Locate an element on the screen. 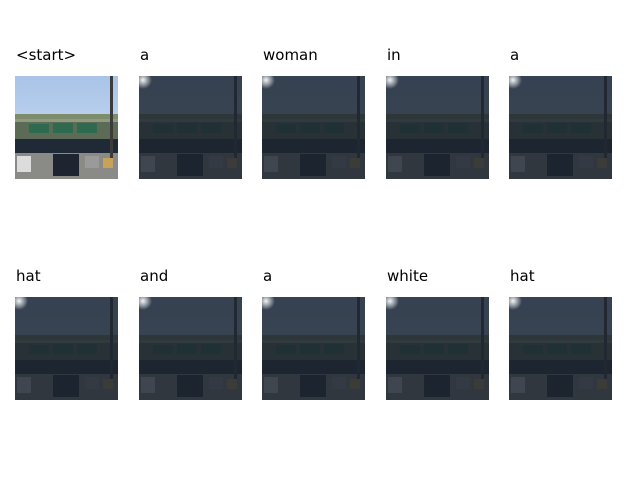 The image size is (640, 480). caption-word: woman is located at coordinates (290, 55).